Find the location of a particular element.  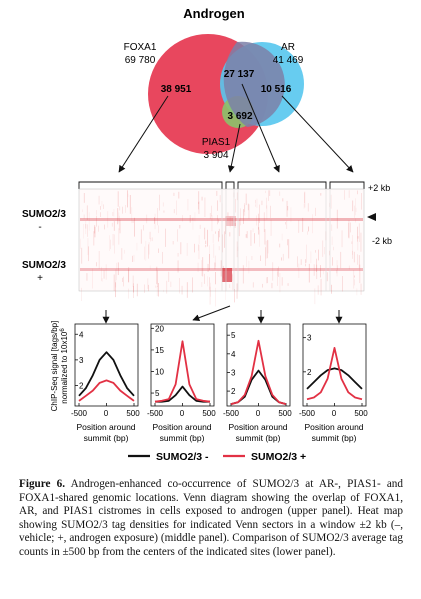

profile-panel-1: 2 3 4 is located at coordinates (106, 365).